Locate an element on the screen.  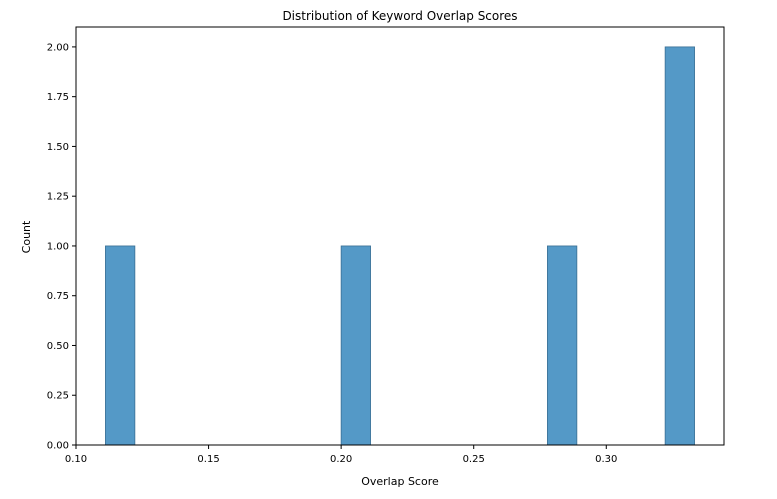
y-tick-label: 1.25 is located at coordinates (58, 197).